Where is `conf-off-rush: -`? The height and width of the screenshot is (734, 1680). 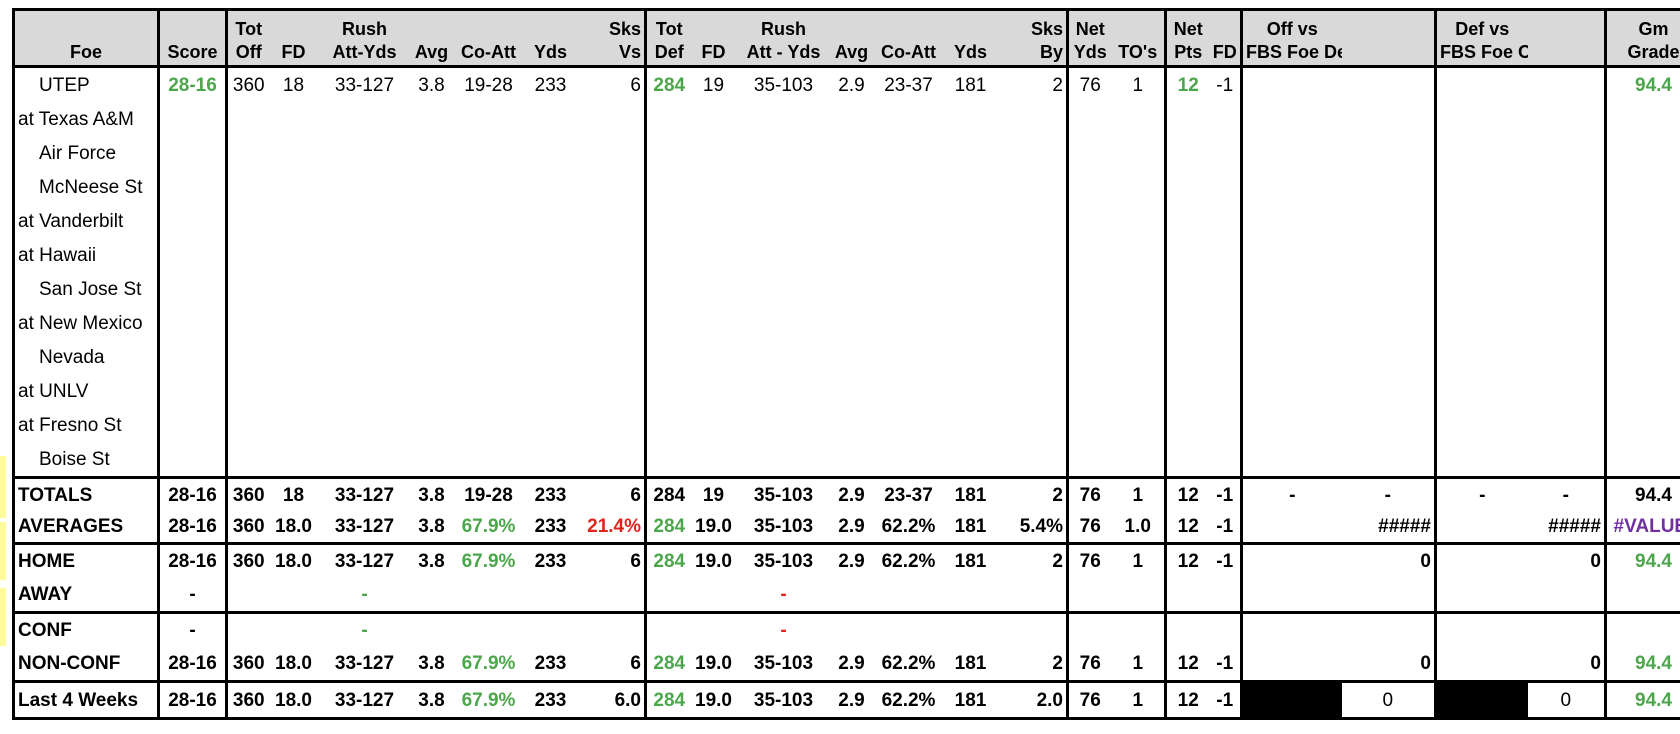
conf-off-rush: - is located at coordinates (364, 630).